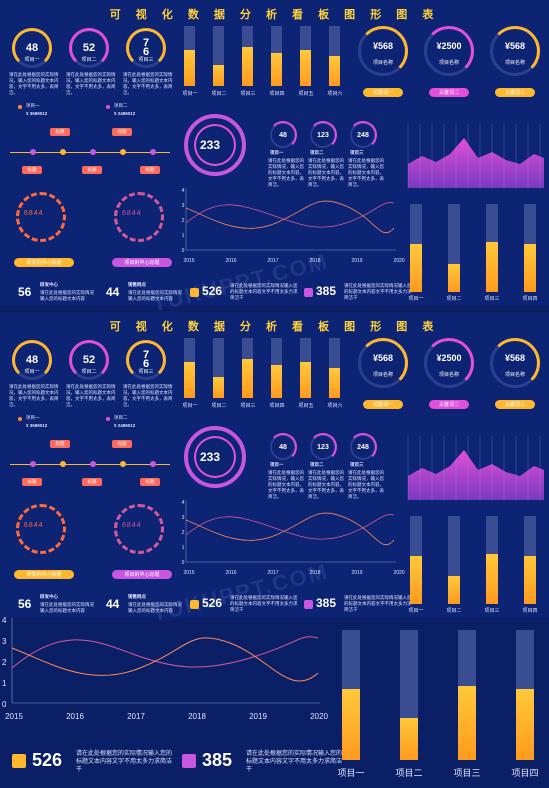 This screenshot has height=788, width=549. Describe the element at coordinates (210, 457) in the screenshot. I see `center-value: 233` at that location.